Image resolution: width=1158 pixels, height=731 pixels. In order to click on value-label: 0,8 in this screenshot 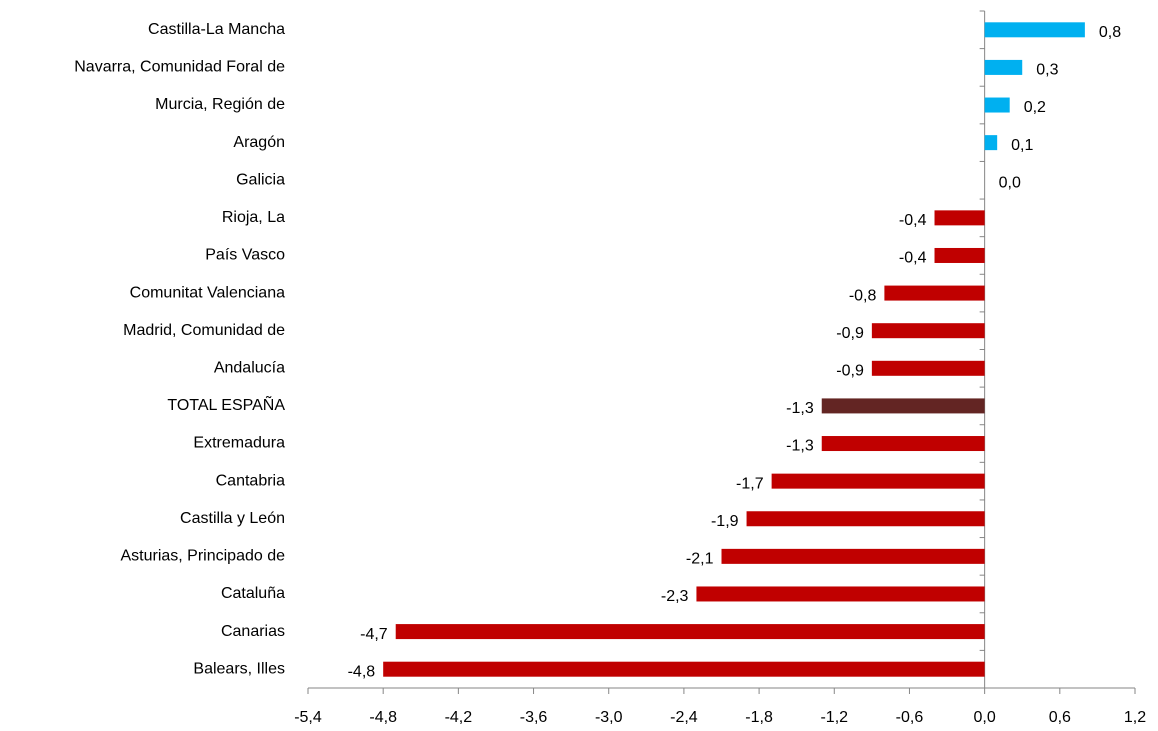, I will do `click(1110, 32)`.